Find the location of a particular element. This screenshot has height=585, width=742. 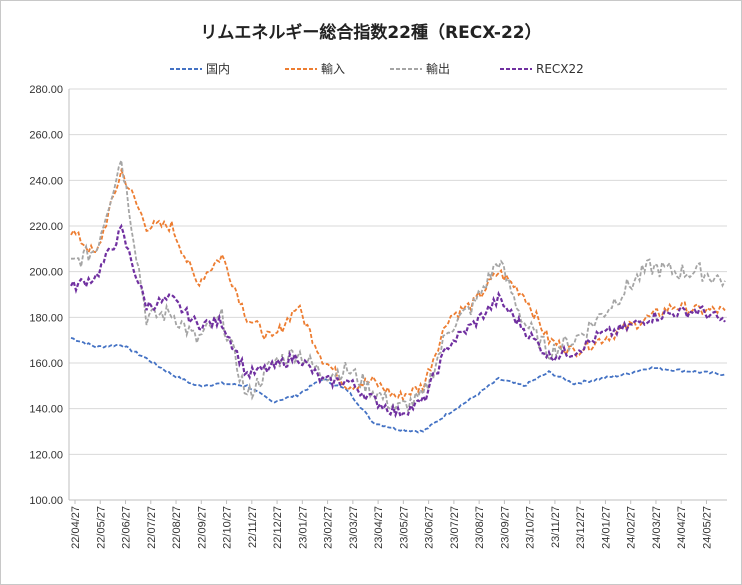

x-tick-label: 22/08/27 is located at coordinates (177, 527).